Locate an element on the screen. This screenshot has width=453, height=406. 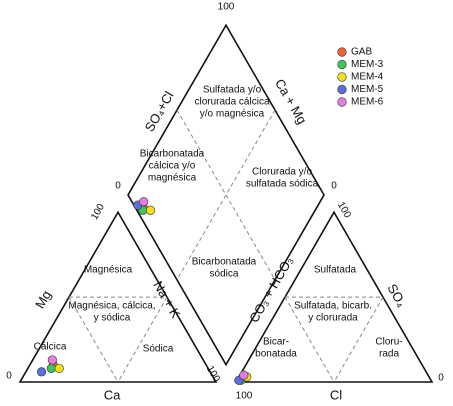
region-label: Bicar- is located at coordinates (276, 342).